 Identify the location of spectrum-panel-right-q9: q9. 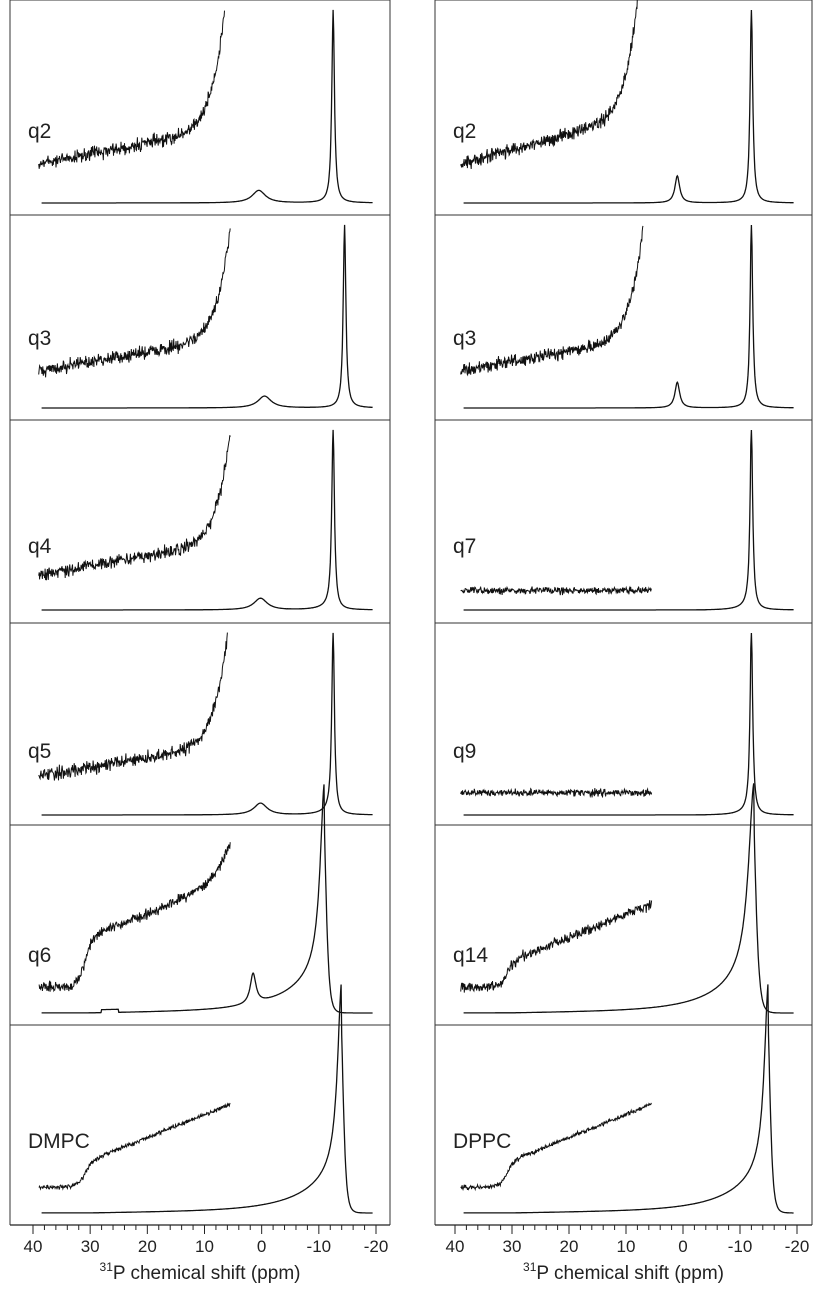
(623, 724).